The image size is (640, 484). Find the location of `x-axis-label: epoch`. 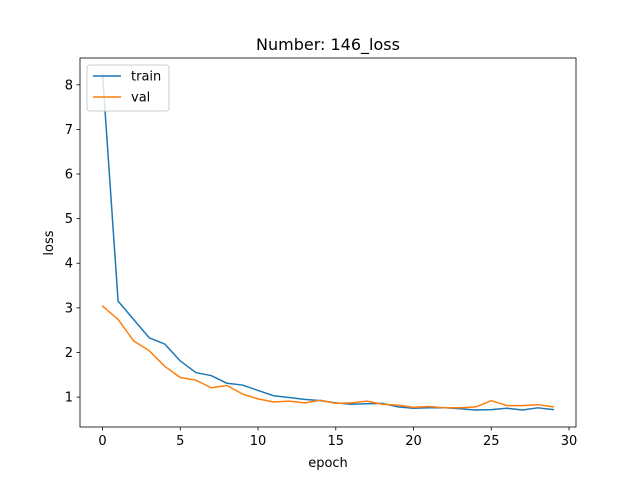

x-axis-label: epoch is located at coordinates (328, 463).